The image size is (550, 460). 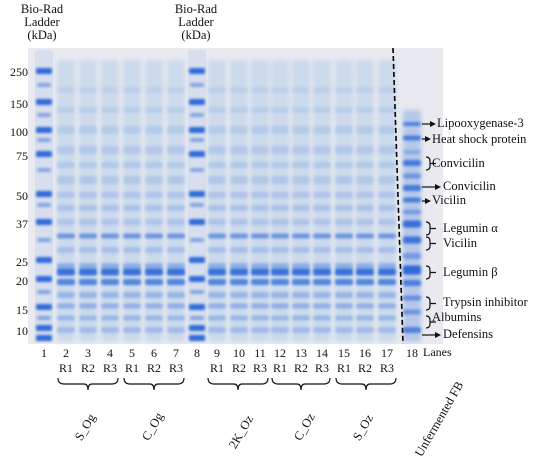 What do you see at coordinates (280, 353) in the screenshot?
I see `lane-number: 12` at bounding box center [280, 353].